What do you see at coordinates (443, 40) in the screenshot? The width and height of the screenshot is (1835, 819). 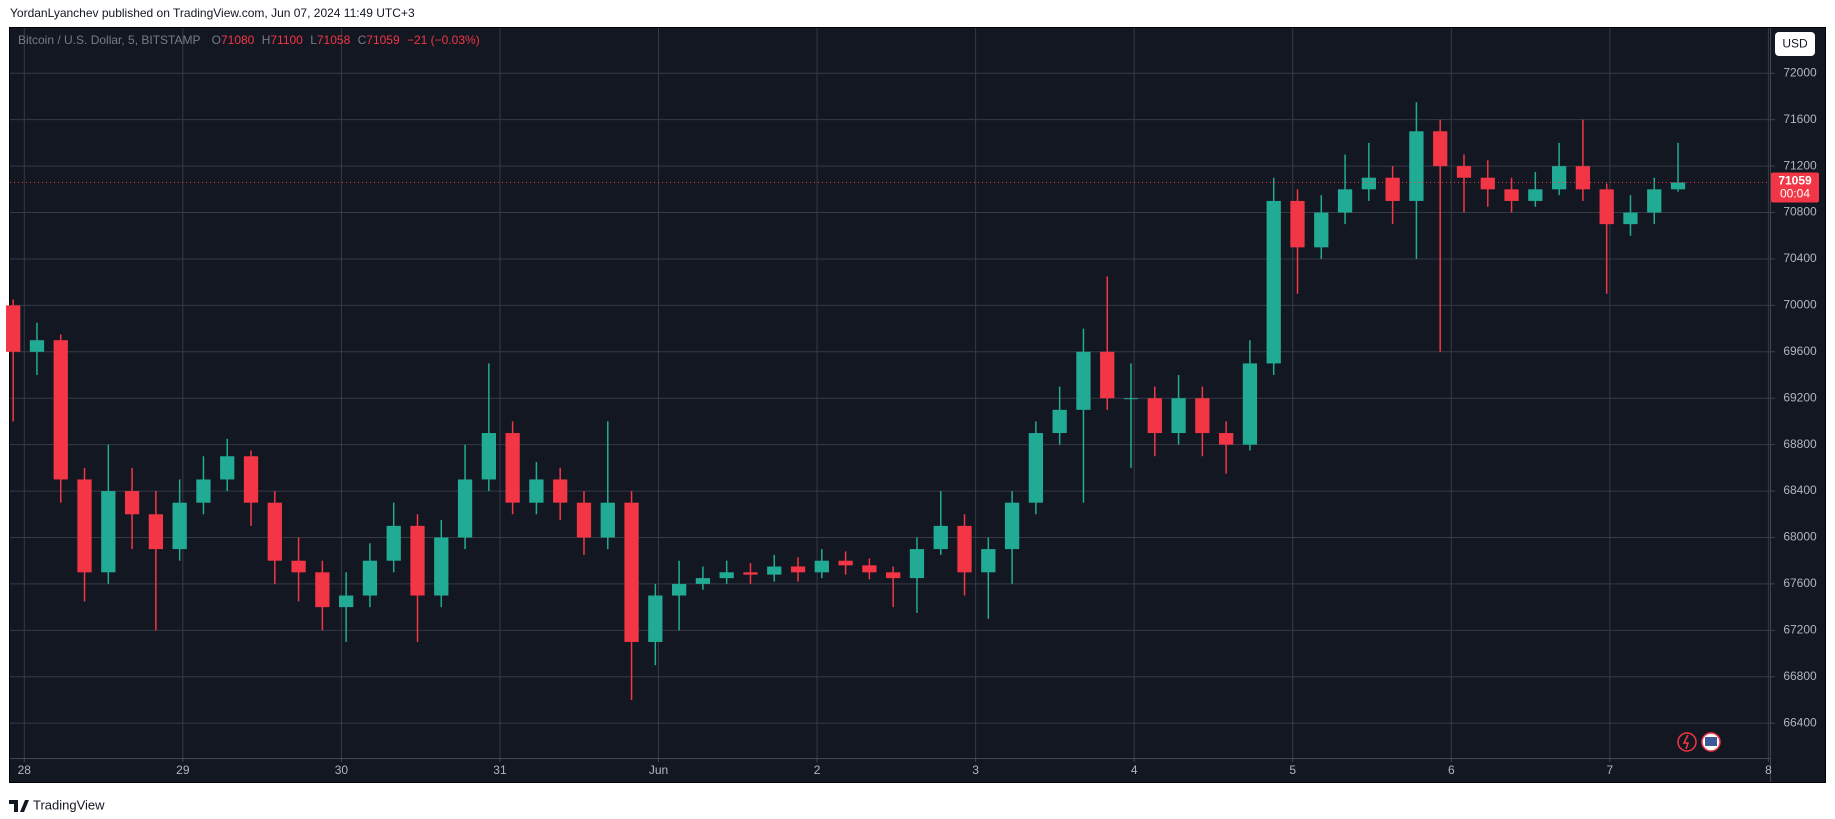 I see `legend-change: −21 (−0.03%)` at bounding box center [443, 40].